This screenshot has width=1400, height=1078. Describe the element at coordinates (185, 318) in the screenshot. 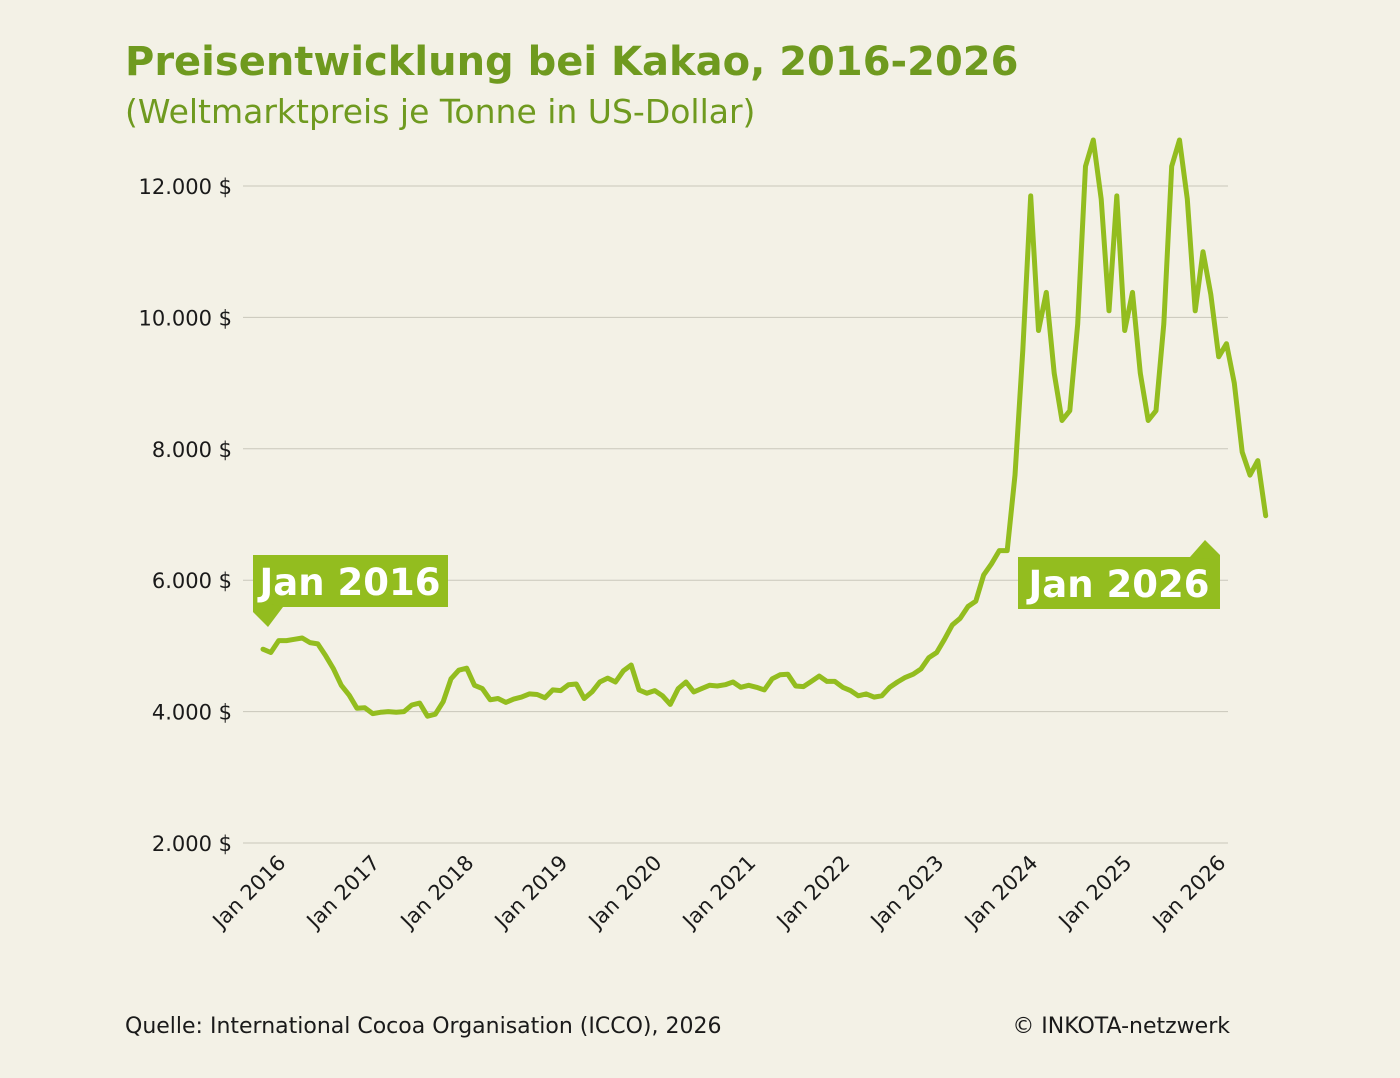

I see `y-tick-label: 10.000 $` at that location.